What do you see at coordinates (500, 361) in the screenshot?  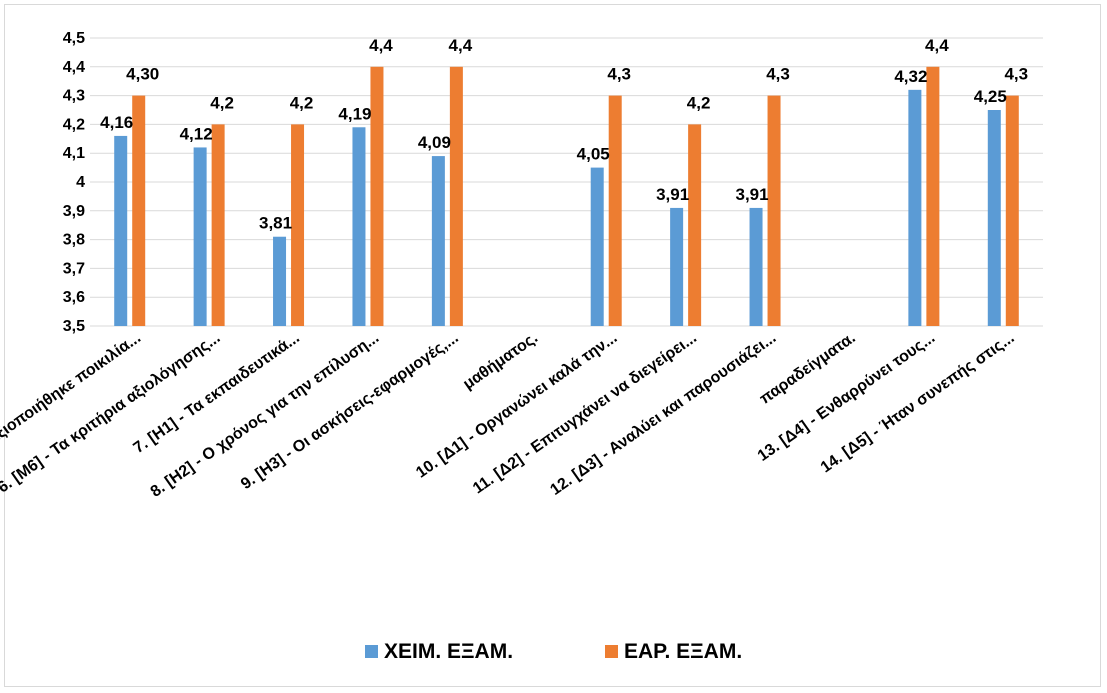 I see `category-label-5: μαθήματος.` at bounding box center [500, 361].